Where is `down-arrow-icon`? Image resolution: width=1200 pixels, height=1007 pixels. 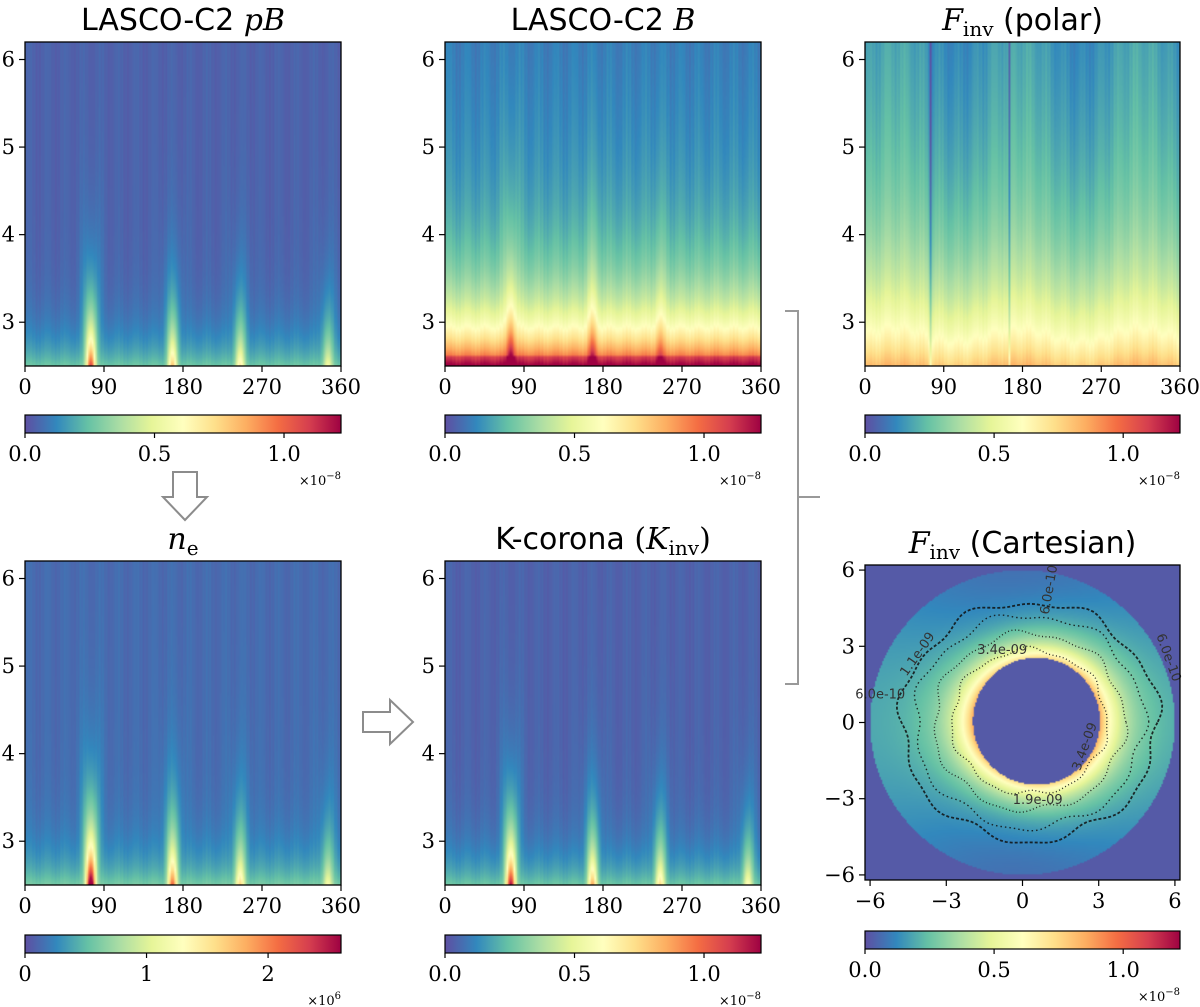
down-arrow-icon is located at coordinates (185, 496).